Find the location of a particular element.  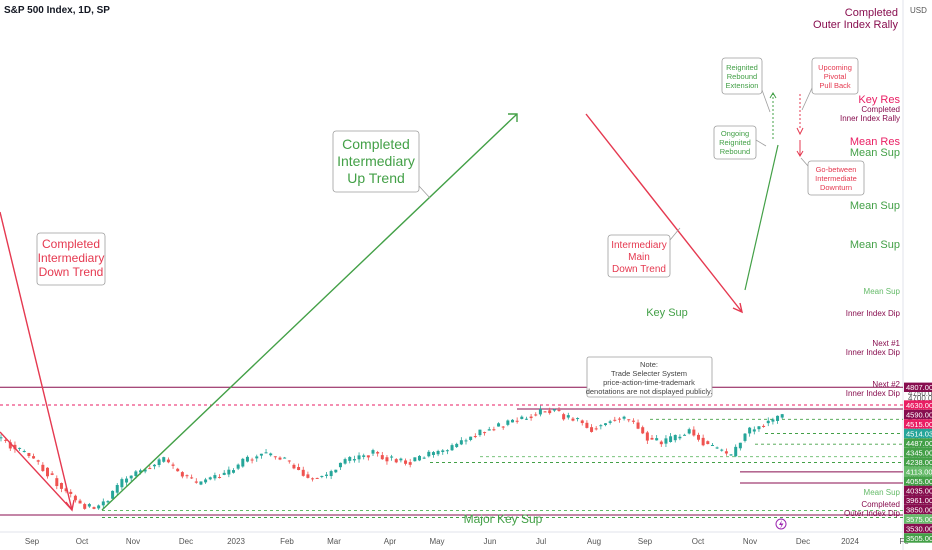

key-res-label: Key Res is located at coordinates (879, 100).